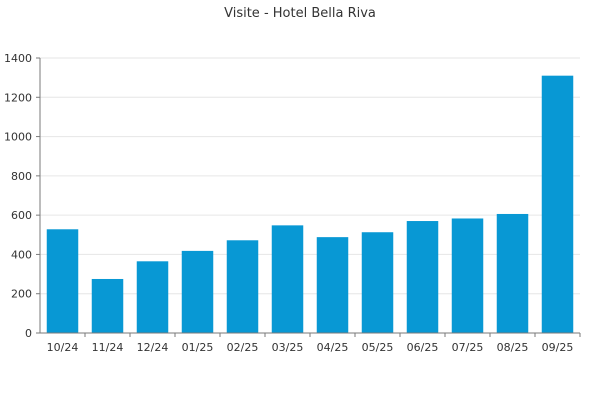  Describe the element at coordinates (423, 347) in the screenshot. I see `x-tick-label: 06/25` at that location.